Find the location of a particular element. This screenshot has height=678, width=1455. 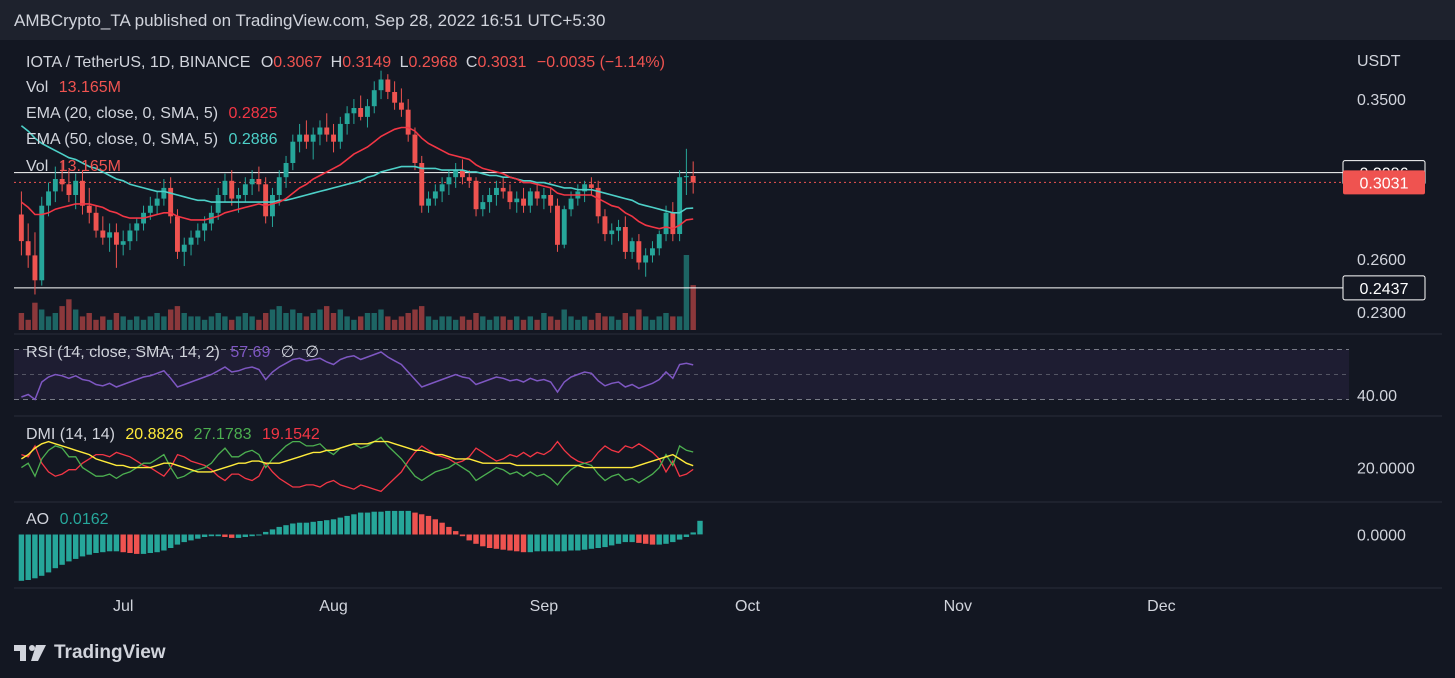

legend-vol2-label: Vol is located at coordinates (37, 166).